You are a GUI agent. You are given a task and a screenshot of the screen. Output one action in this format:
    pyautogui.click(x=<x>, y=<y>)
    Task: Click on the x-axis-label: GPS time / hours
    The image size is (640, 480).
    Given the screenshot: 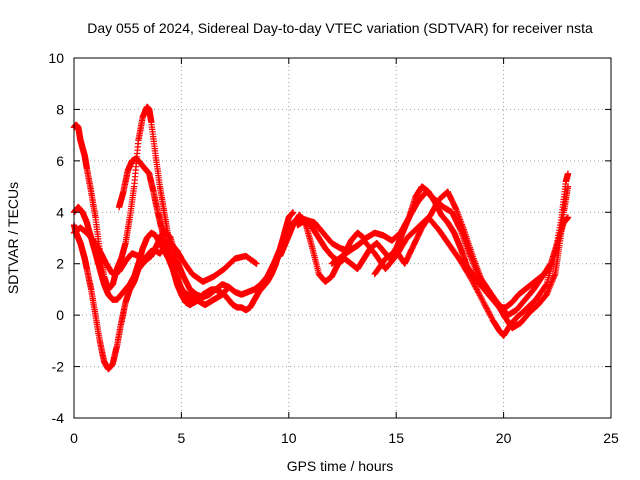 What is the action you would take?
    pyautogui.click(x=340, y=466)
    